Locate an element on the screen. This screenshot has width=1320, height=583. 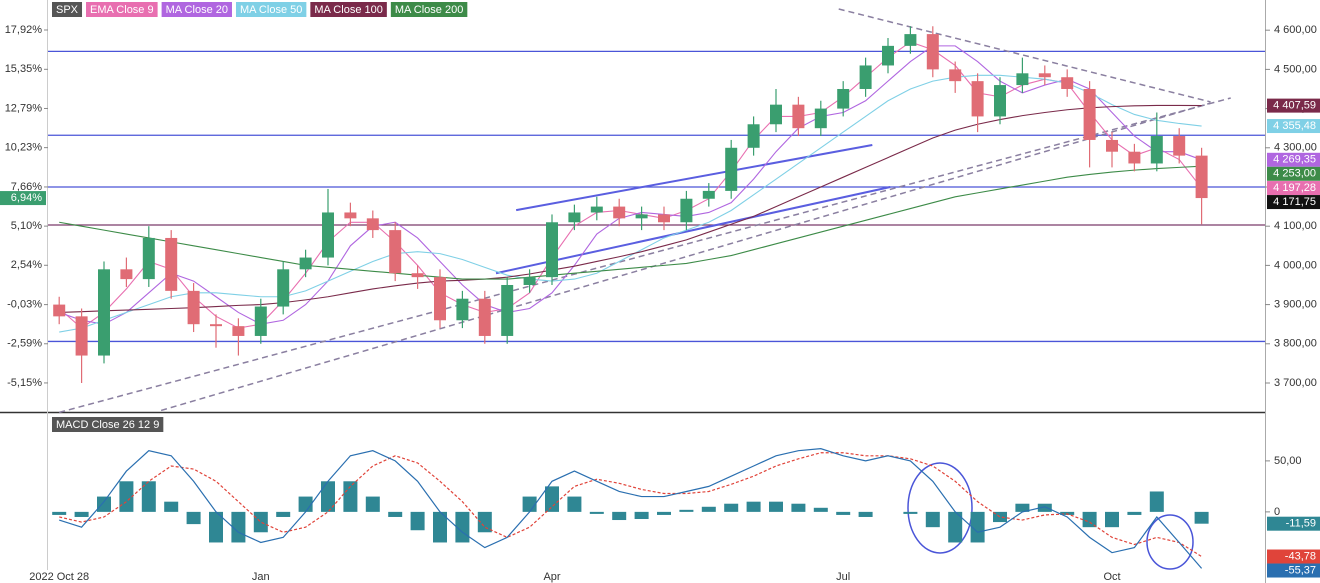
x-tick-label: Apr is located at coordinates (551, 577).